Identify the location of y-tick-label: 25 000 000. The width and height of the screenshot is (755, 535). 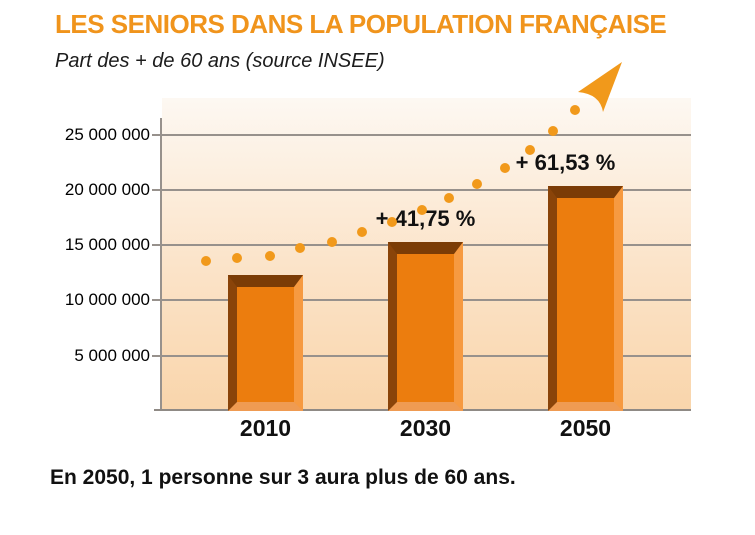
(107, 134).